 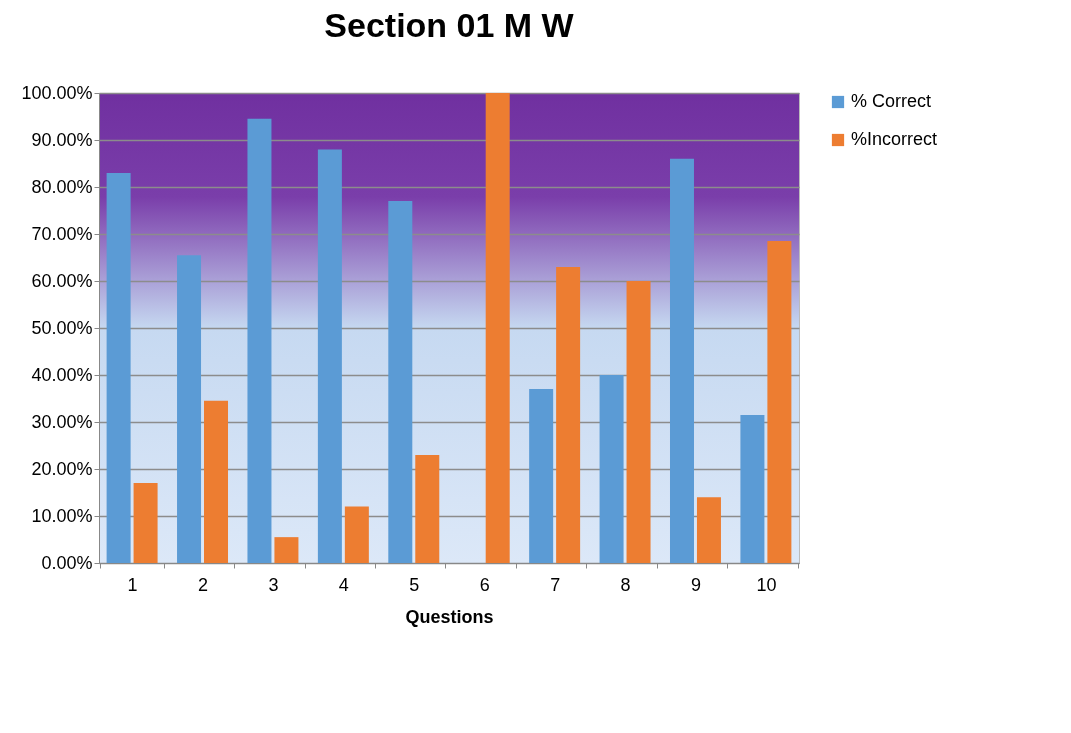 What do you see at coordinates (62, 280) in the screenshot?
I see `y-tick-label: 60.00%` at bounding box center [62, 280].